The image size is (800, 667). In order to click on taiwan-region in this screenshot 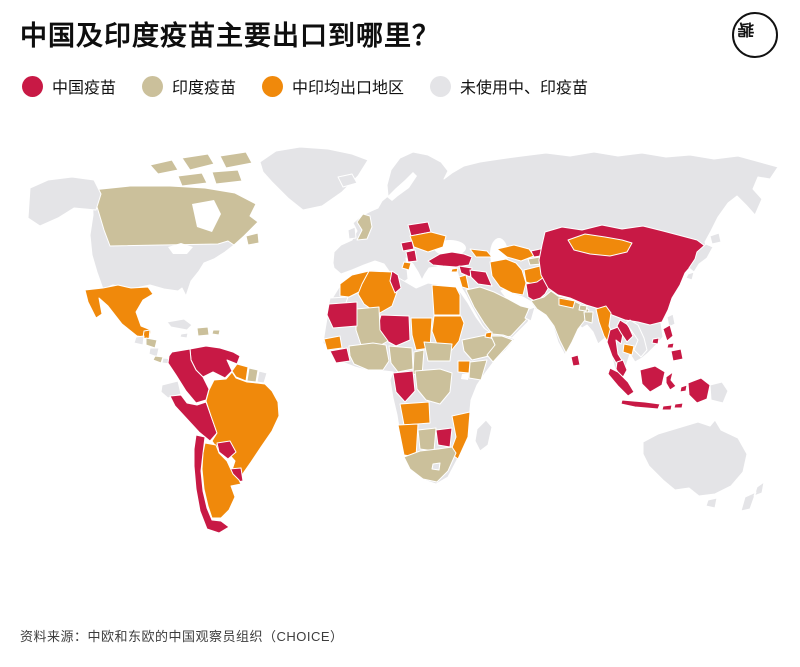, I will do `click(671, 320)`.